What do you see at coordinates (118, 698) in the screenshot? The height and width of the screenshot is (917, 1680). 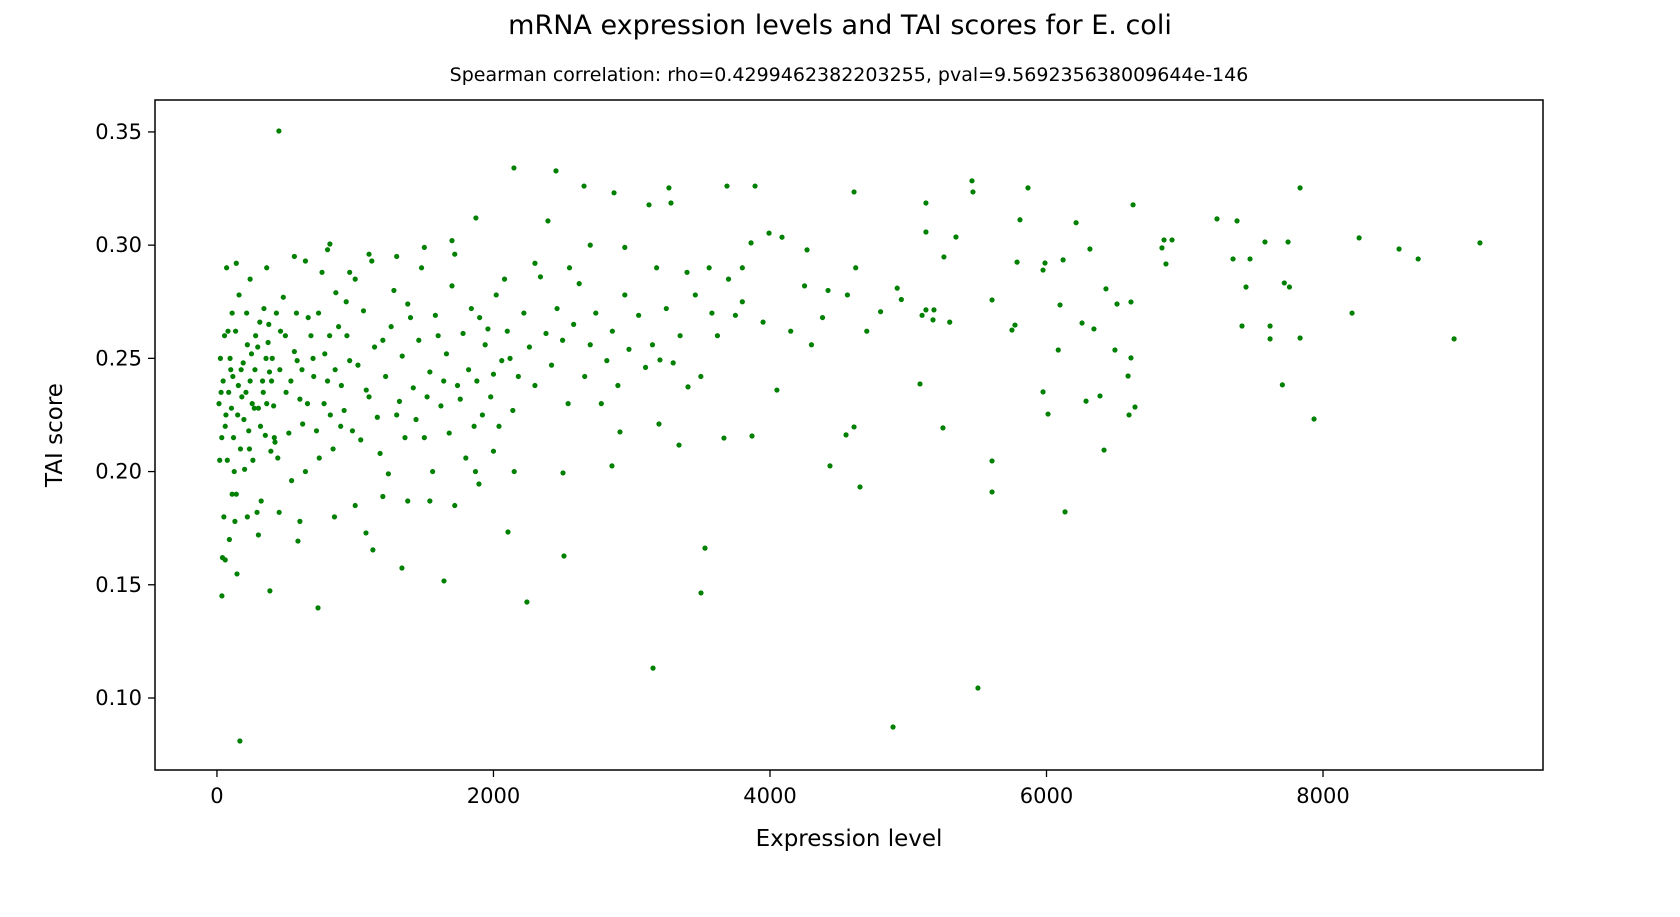 I see `y-tick-label: 0.10` at bounding box center [118, 698].